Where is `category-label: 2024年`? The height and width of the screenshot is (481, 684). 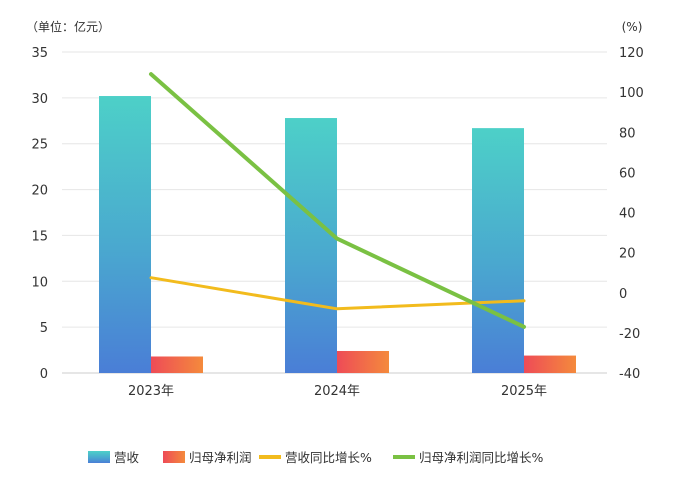 category-label: 2024年 is located at coordinates (337, 391).